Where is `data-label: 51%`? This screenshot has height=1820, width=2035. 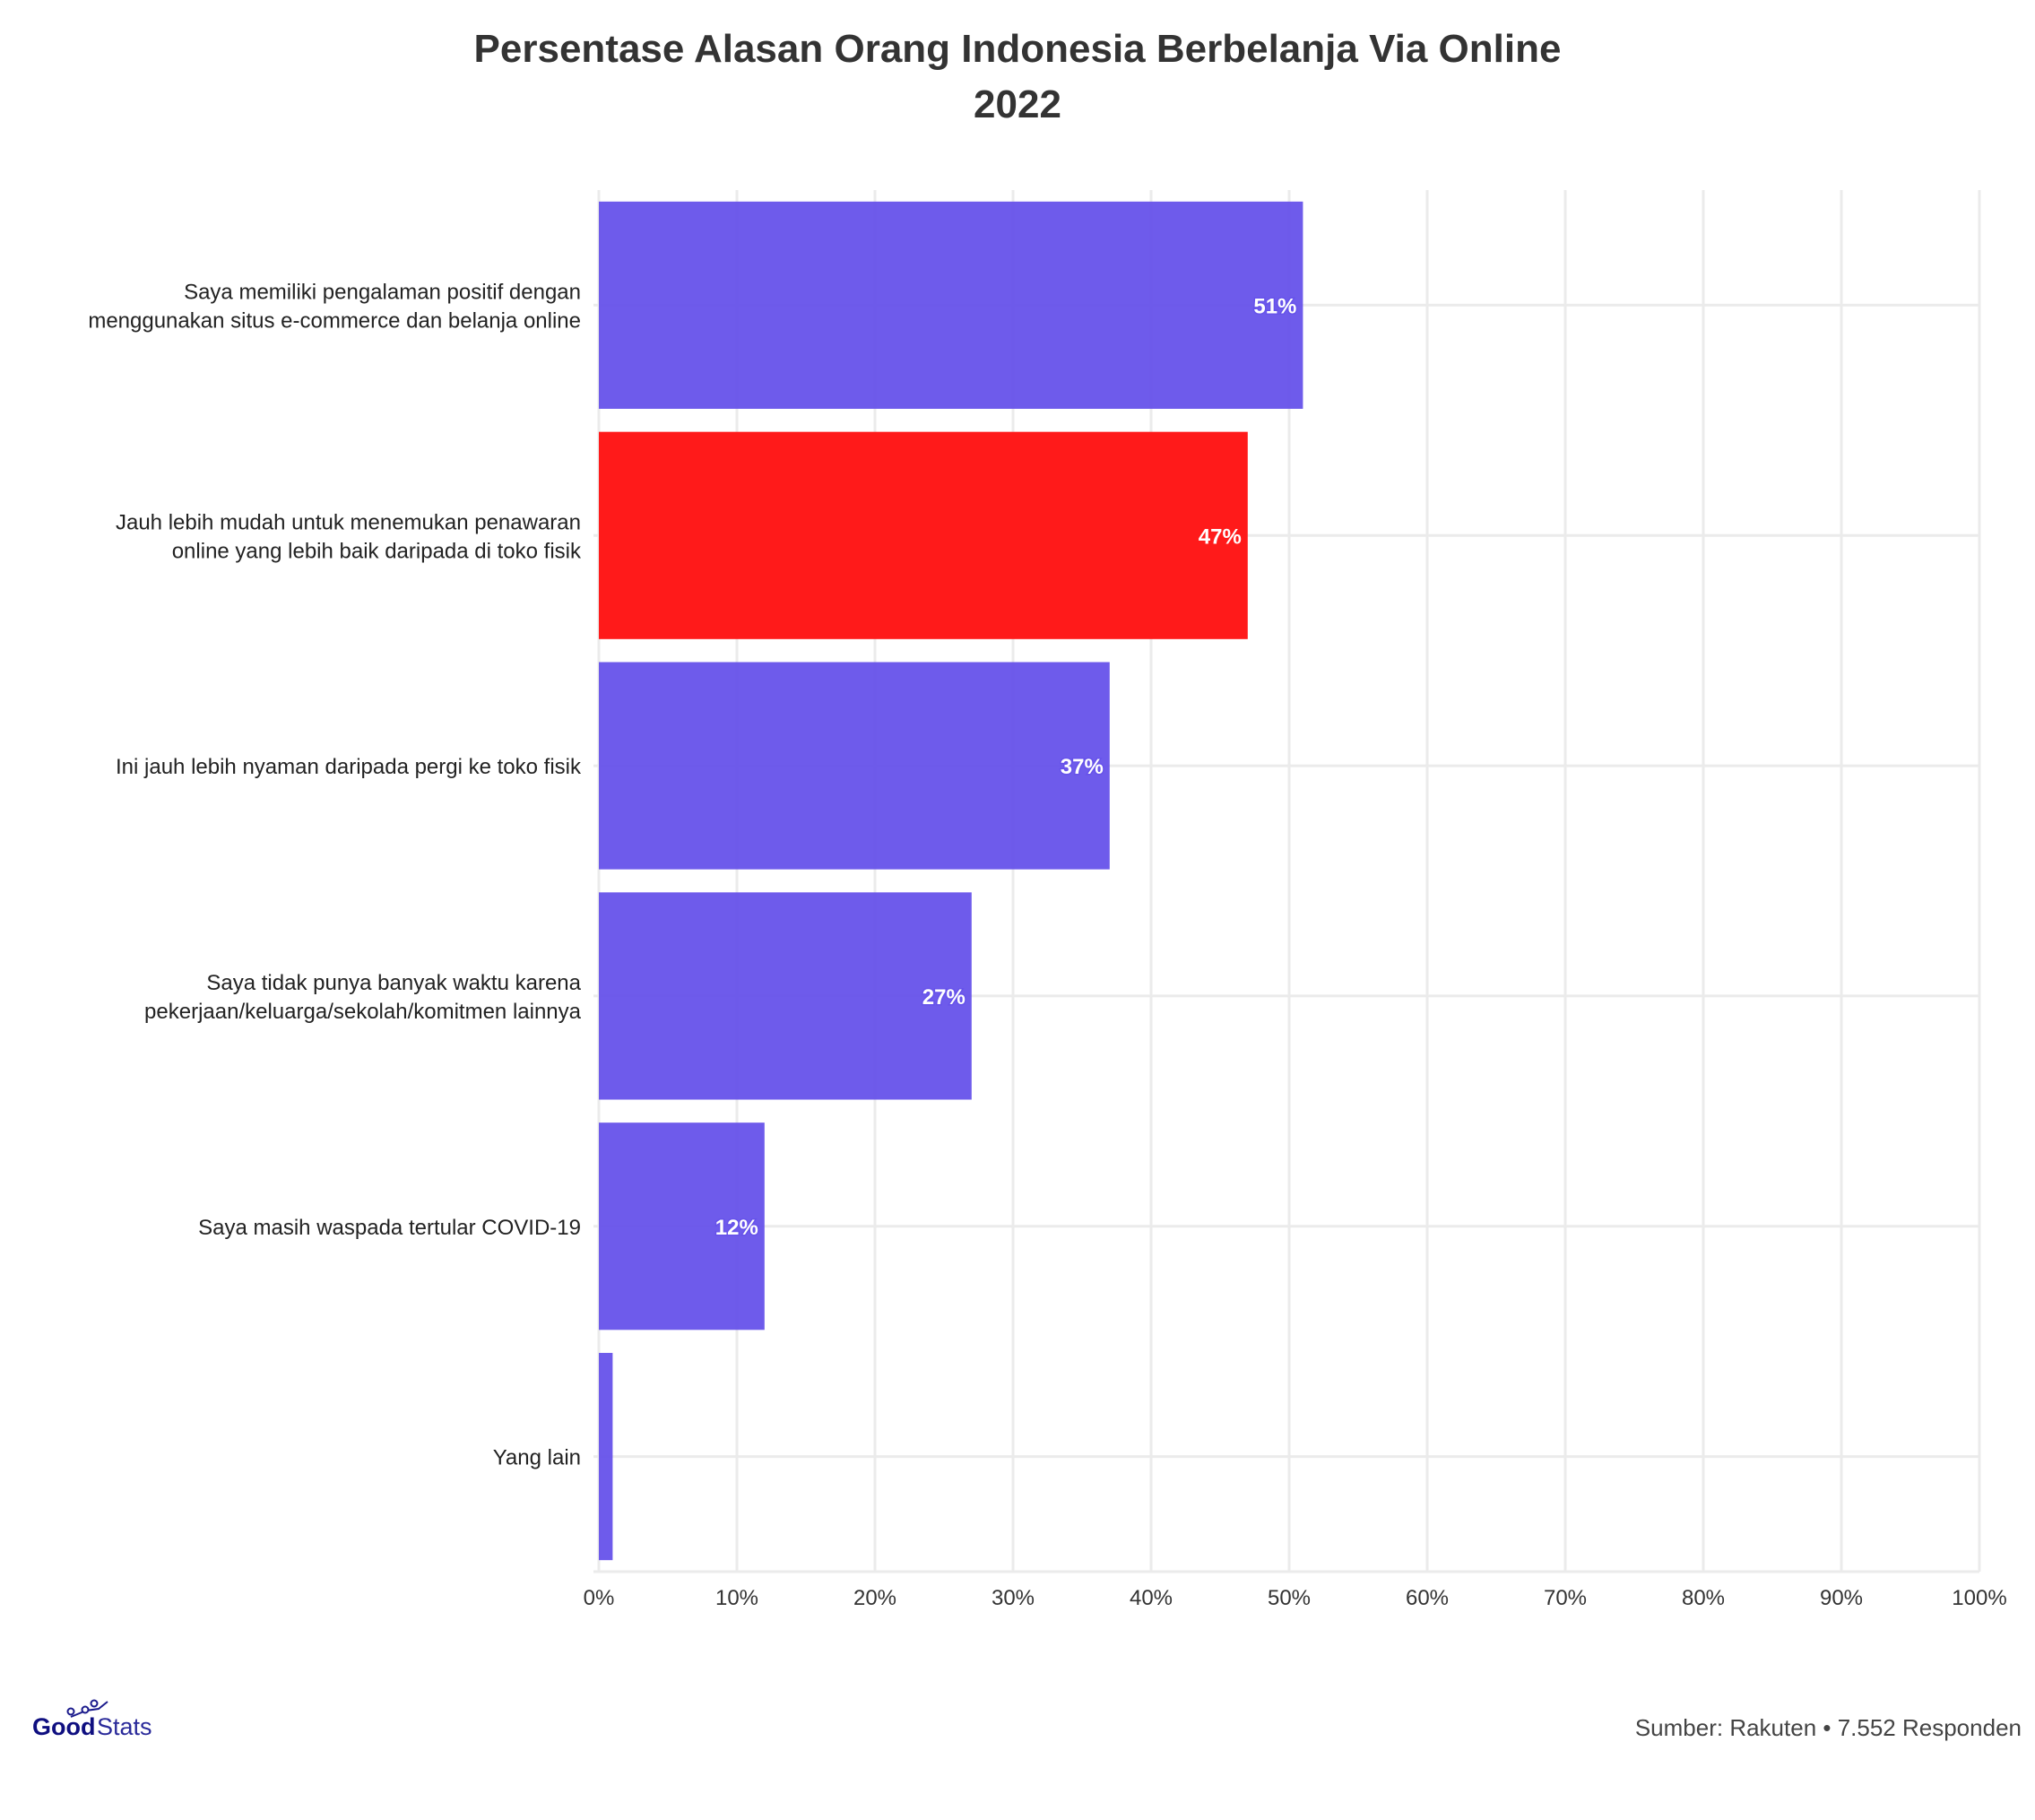
data-label: 51% is located at coordinates (1274, 306).